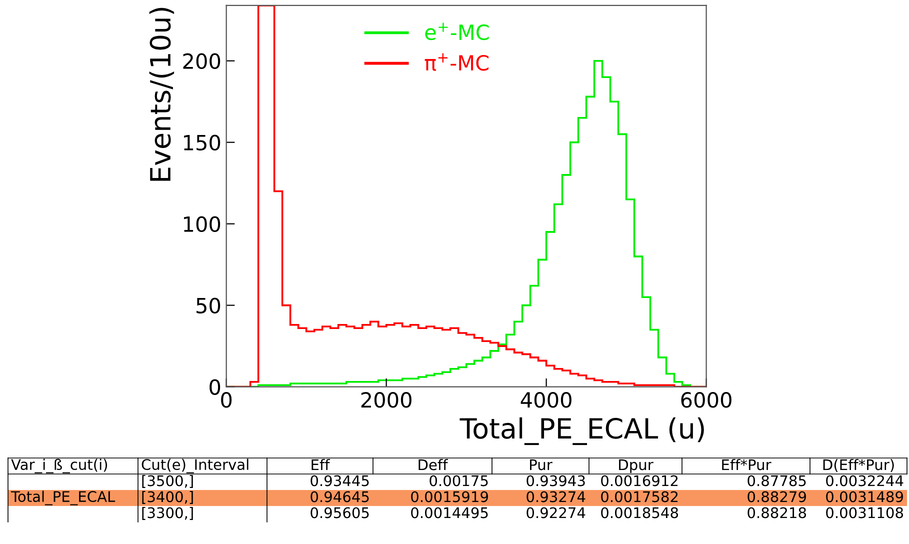 Image resolution: width=909 pixels, height=544 pixels. I want to click on text: 0.0017582, so click(639, 496).